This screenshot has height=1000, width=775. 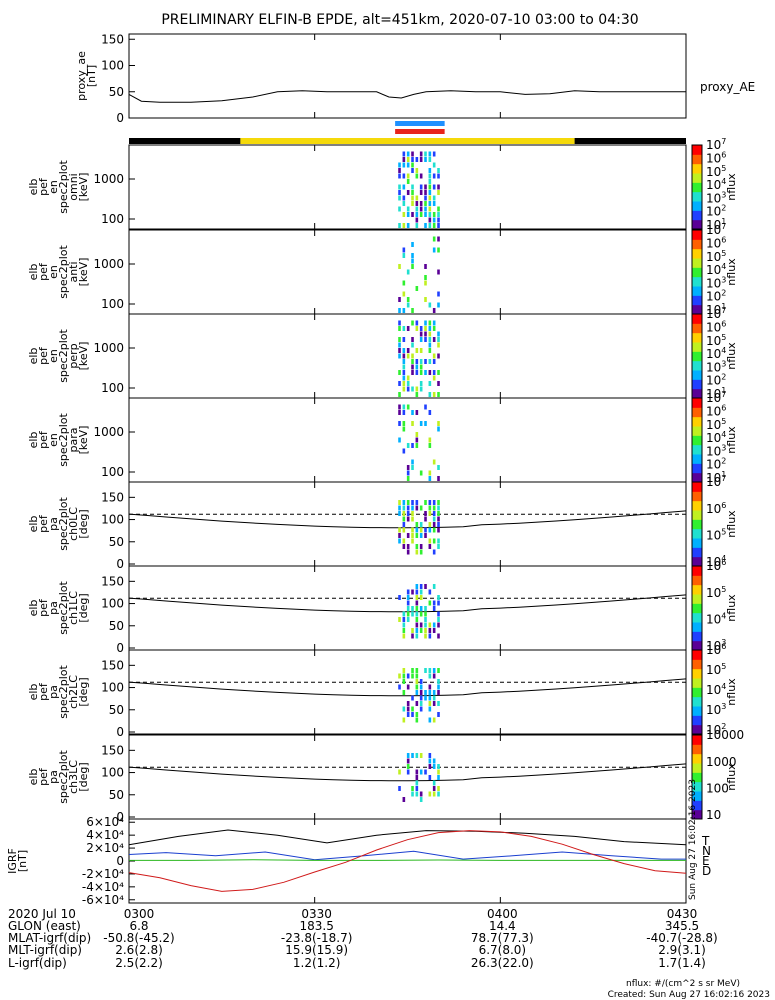 I want to click on panel-frame-pa_ch3, so click(x=407, y=777).